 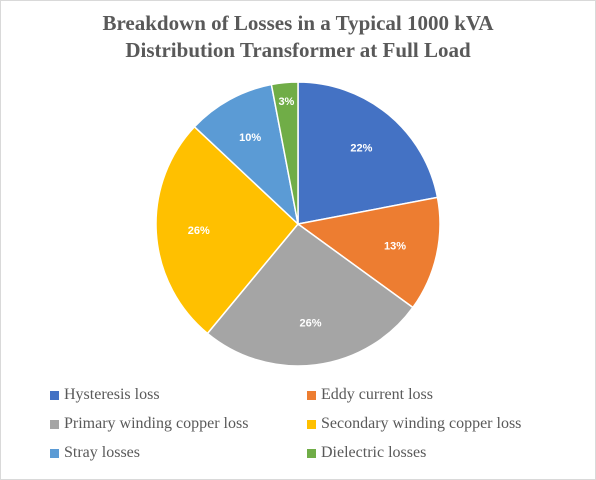 What do you see at coordinates (199, 231) in the screenshot?
I see `data-label-secondary-winding-copper-loss: 26%` at bounding box center [199, 231].